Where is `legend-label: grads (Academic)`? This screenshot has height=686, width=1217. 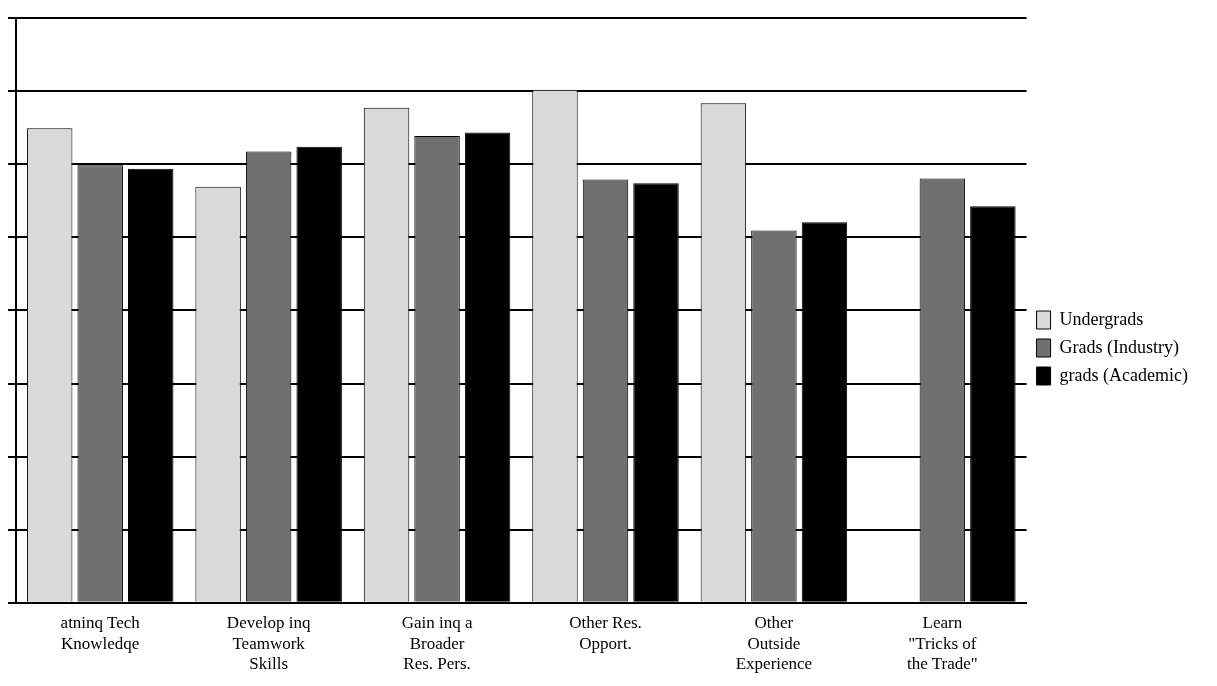 legend-label: grads (Academic) is located at coordinates (1124, 375).